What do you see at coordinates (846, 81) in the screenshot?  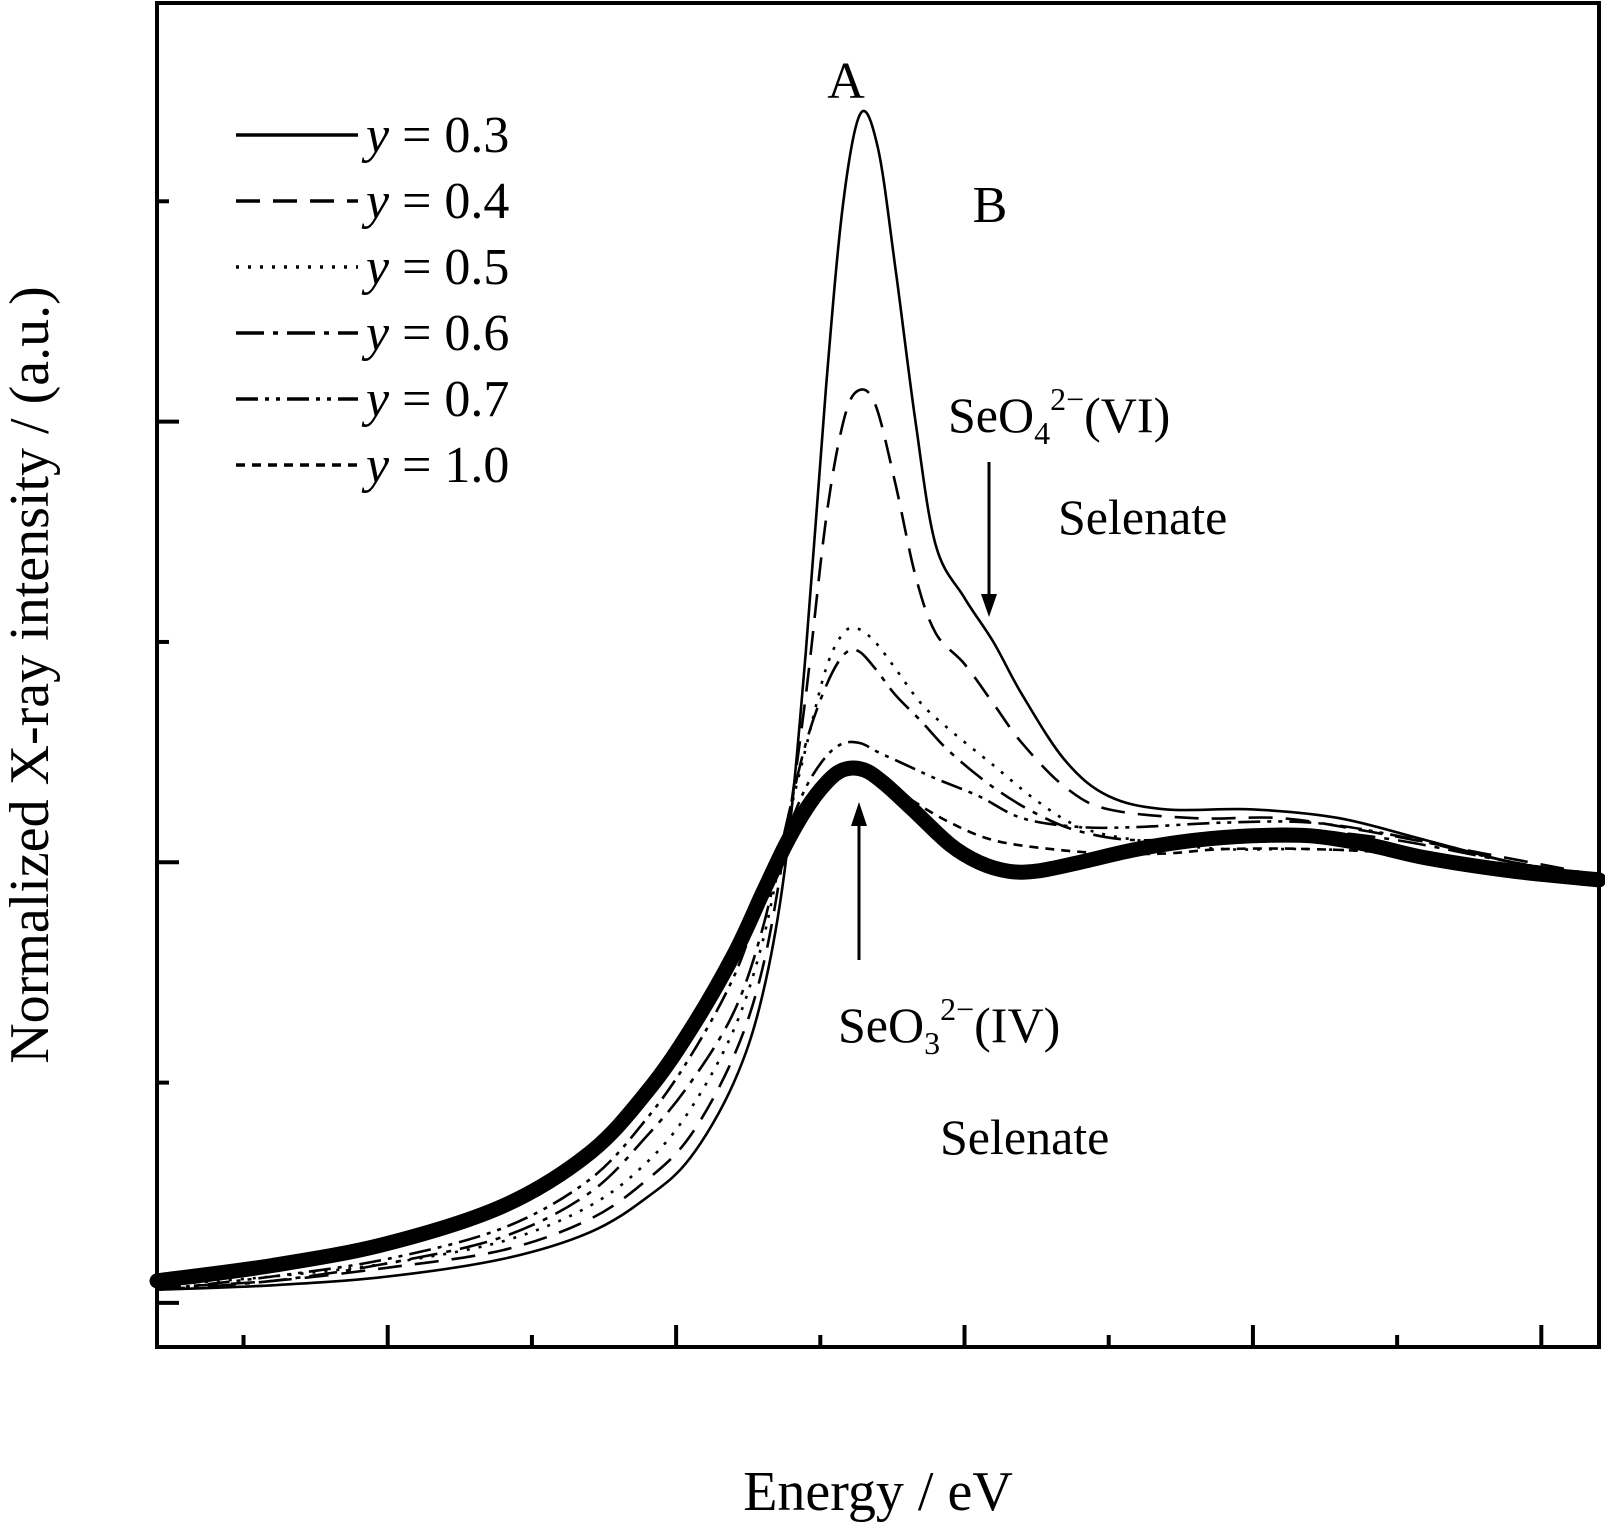 I see `peak-a-label: A` at bounding box center [846, 81].